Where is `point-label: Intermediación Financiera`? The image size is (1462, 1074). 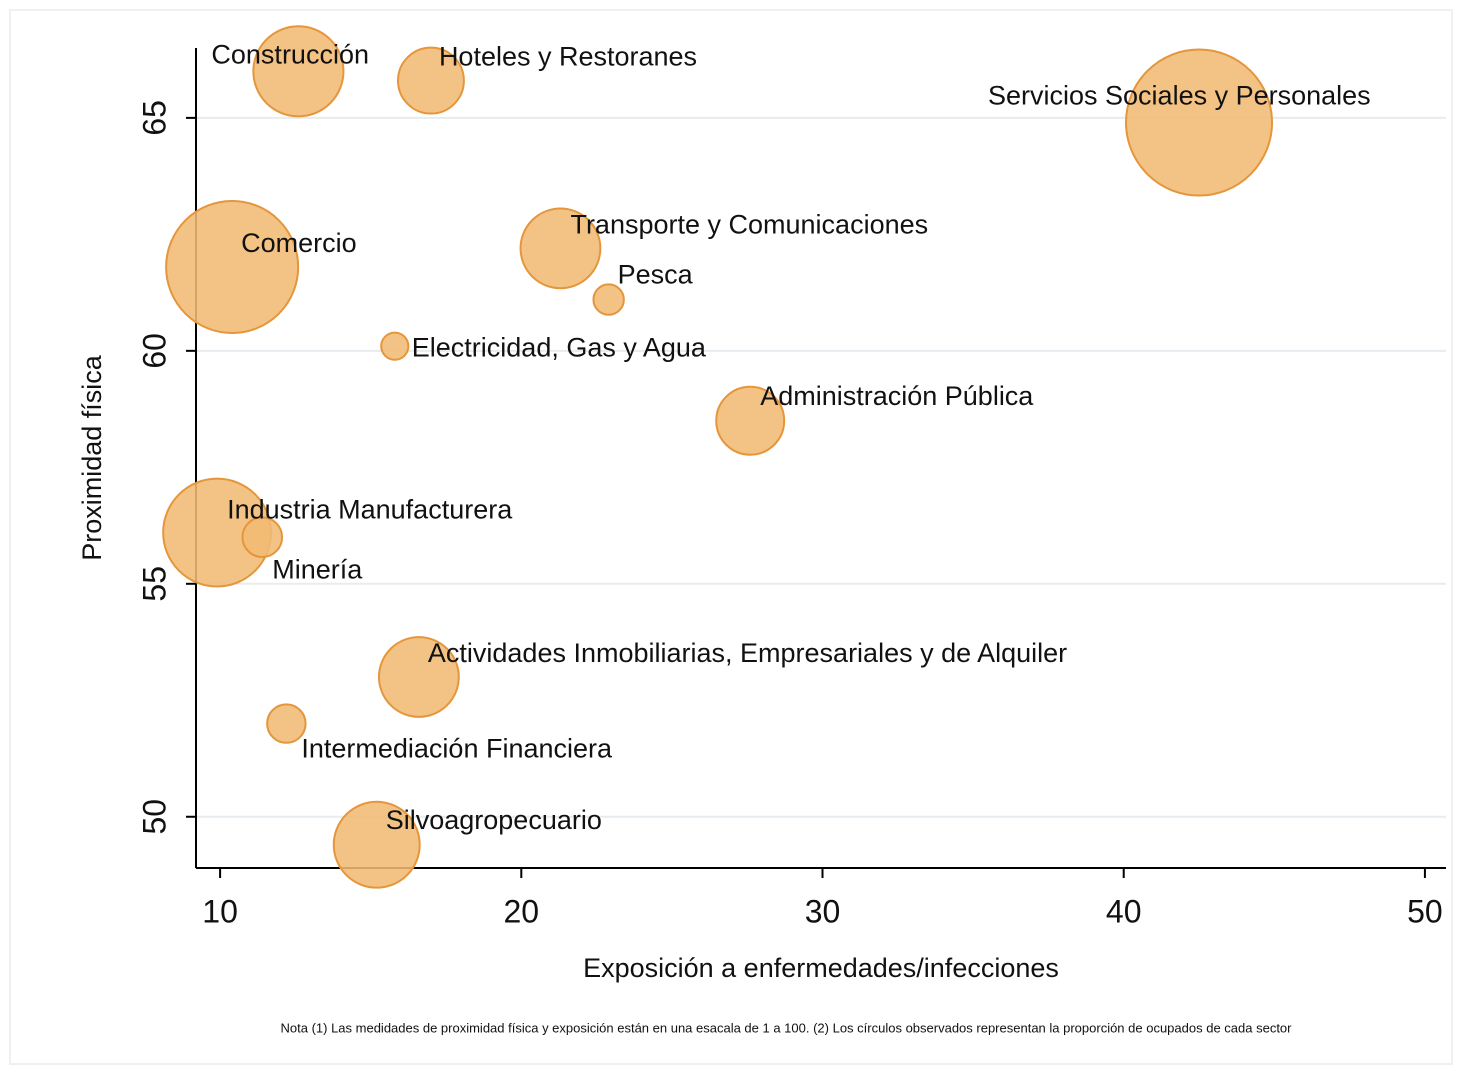 point-label: Intermediación Financiera is located at coordinates (457, 749).